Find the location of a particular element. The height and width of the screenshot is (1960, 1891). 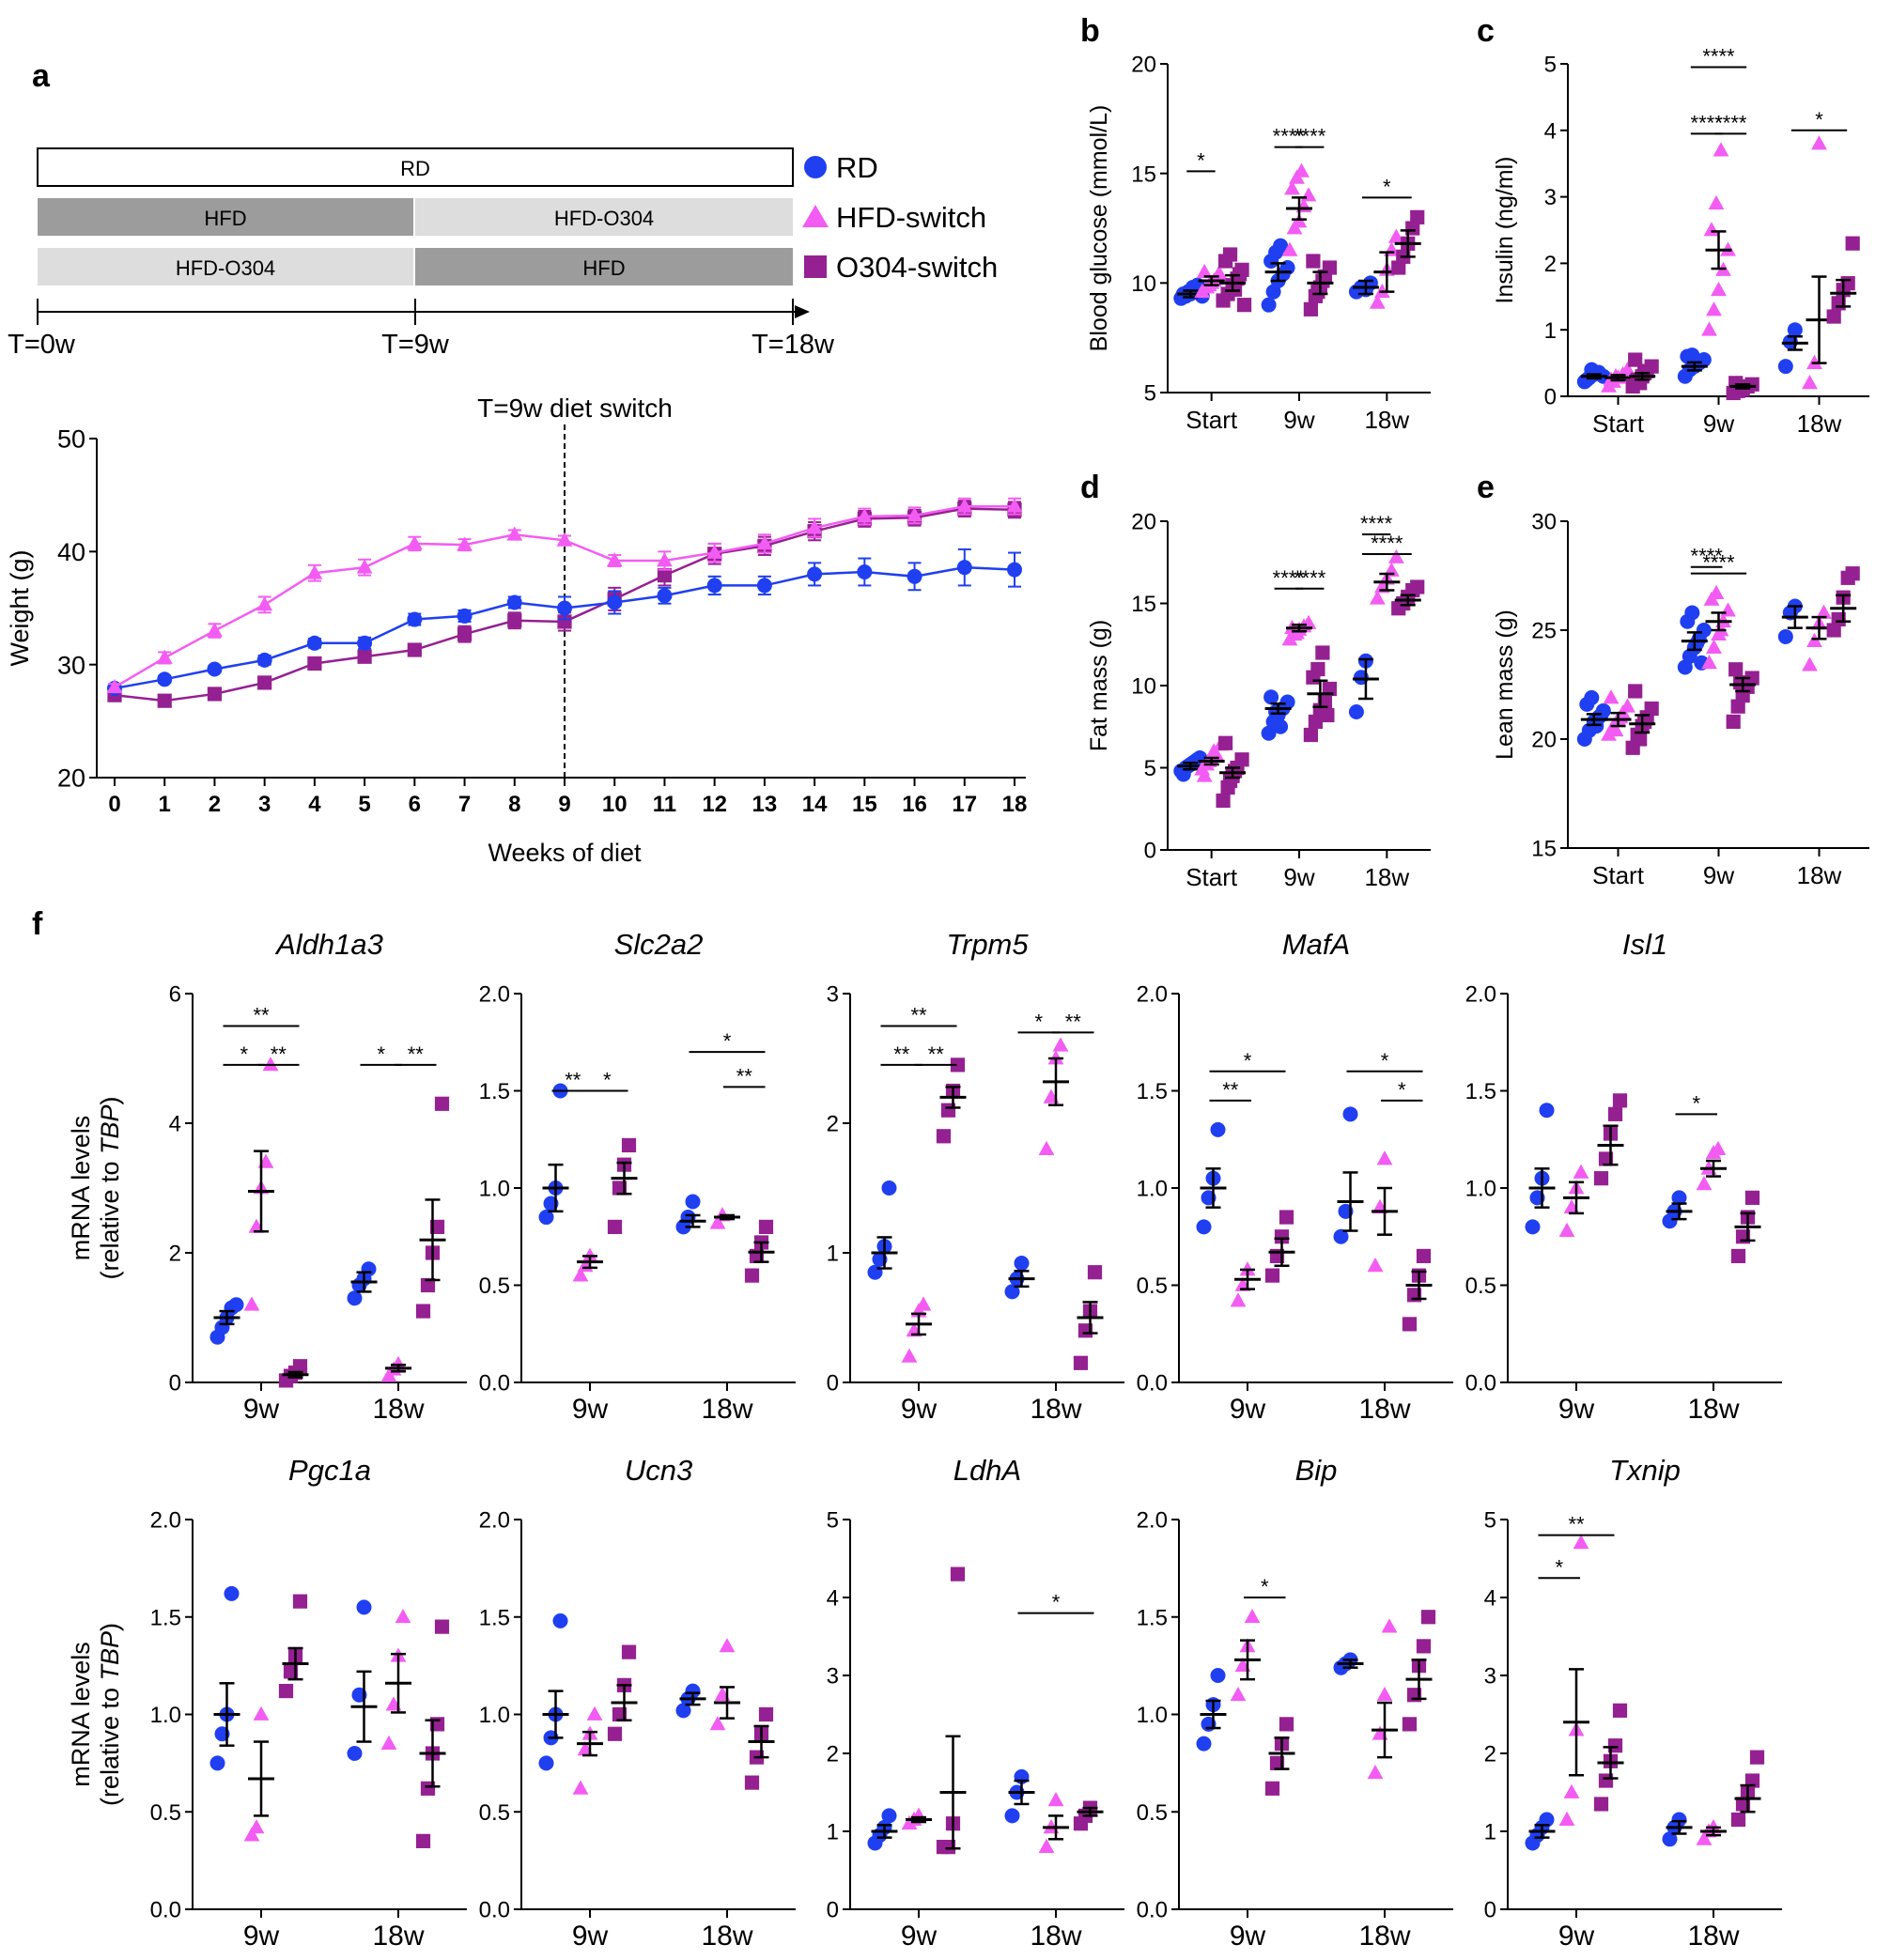

x-tick-label: Start is located at coordinates (1618, 875).